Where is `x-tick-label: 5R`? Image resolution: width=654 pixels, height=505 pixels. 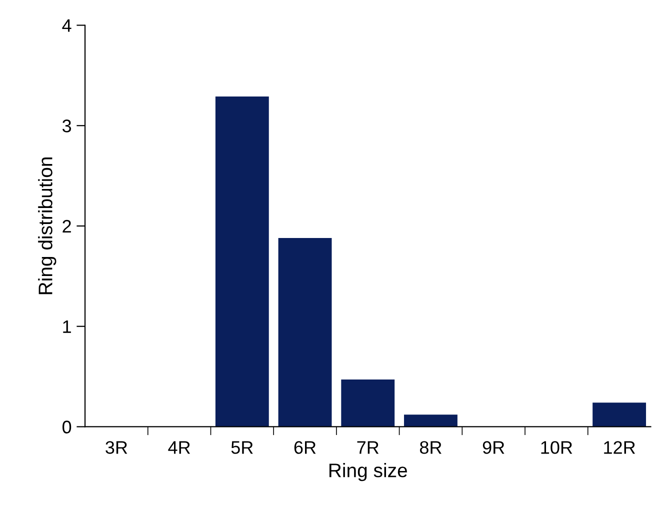
x-tick-label: 5R is located at coordinates (242, 447).